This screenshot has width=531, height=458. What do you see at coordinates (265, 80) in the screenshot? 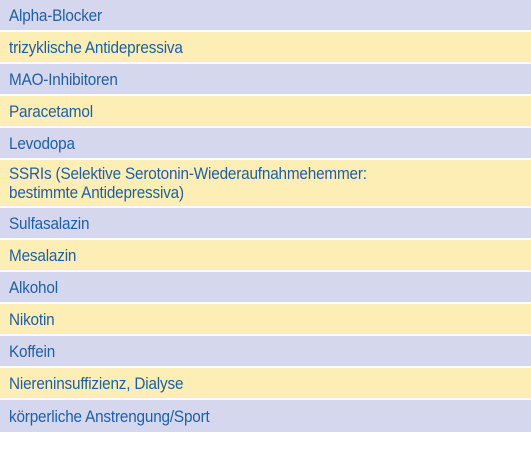
I see `table-row: MAO-Inhibitoren` at bounding box center [265, 80].